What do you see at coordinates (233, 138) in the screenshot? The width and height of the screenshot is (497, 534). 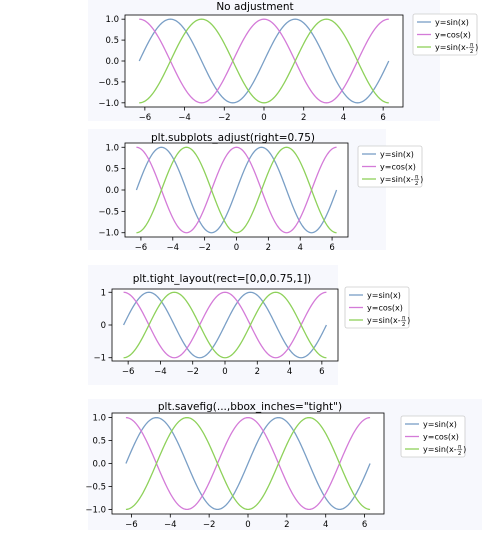 I see `chart-title: plt.subplots_adjust(right=0.75)` at bounding box center [233, 138].